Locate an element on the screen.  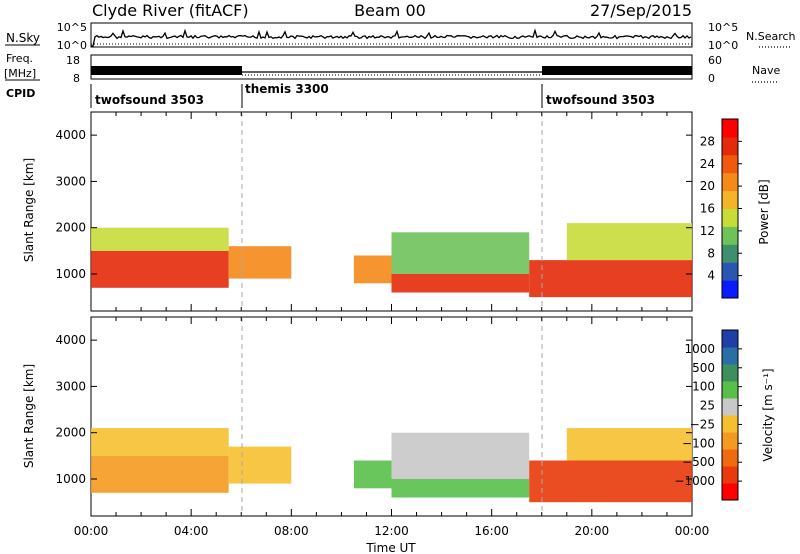
velocity-ytick-label-2: 3000 is located at coordinates (70, 386).